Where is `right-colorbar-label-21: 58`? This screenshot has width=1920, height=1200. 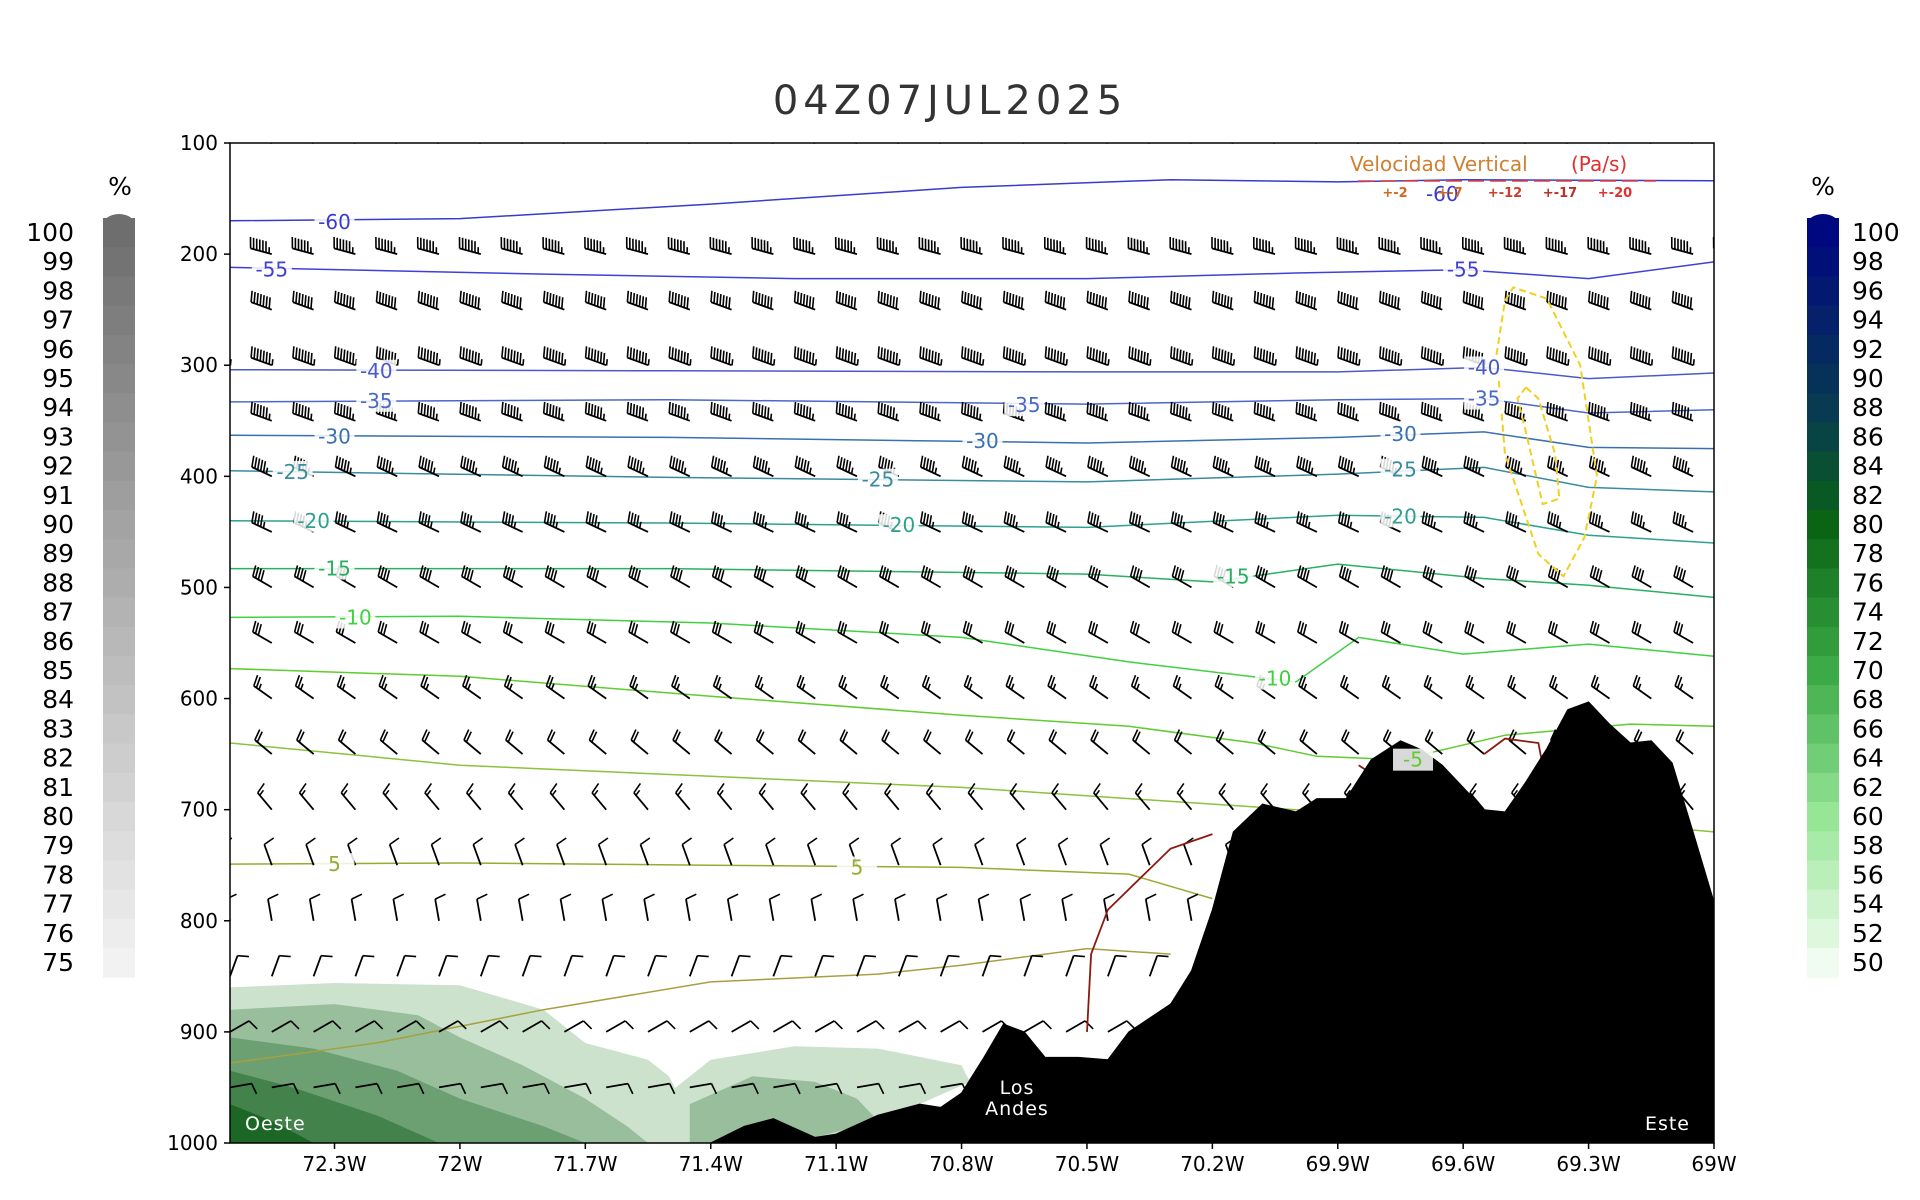 right-colorbar-label-21: 58 is located at coordinates (1868, 845).